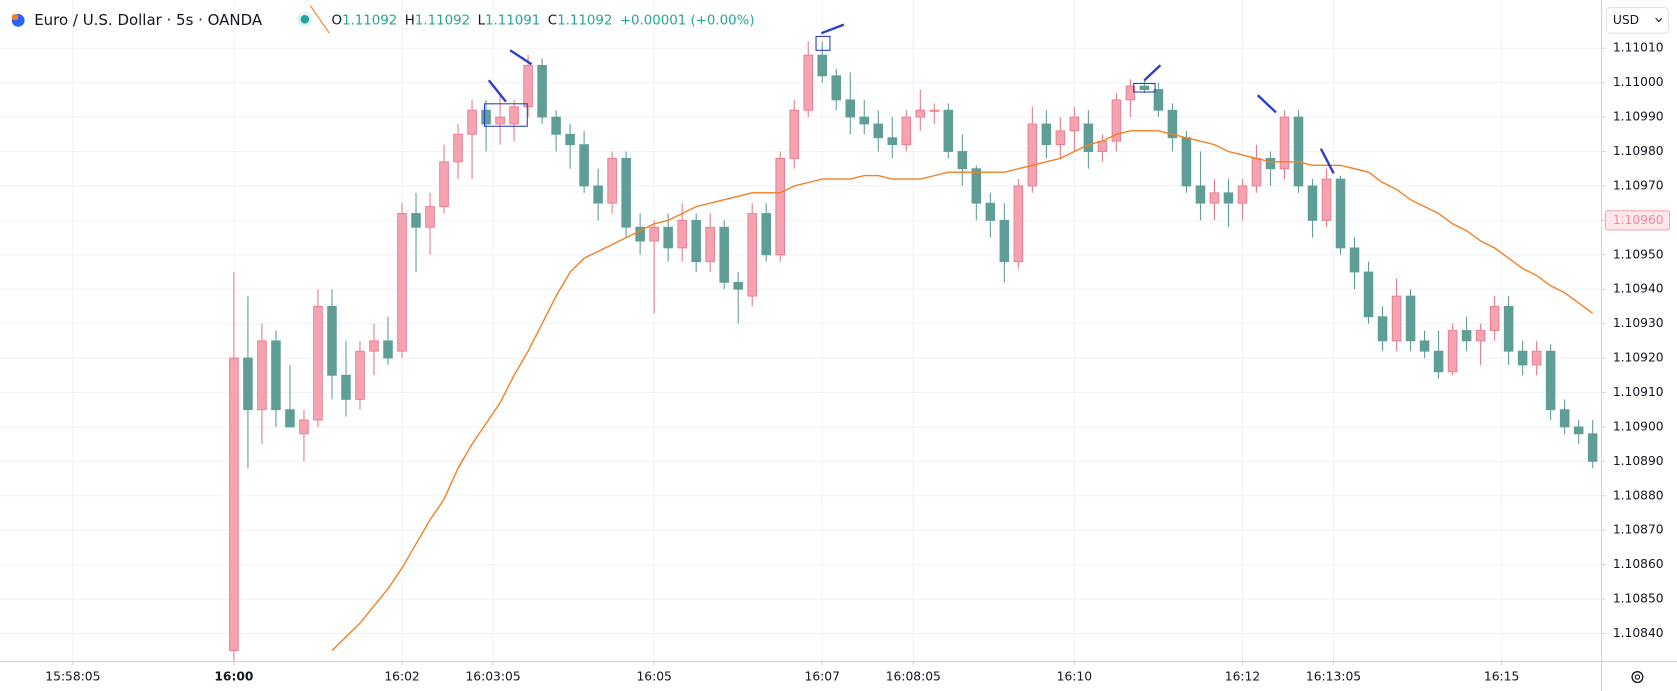 This screenshot has width=1677, height=691. What do you see at coordinates (492, 677) in the screenshot?
I see `x-tick-label: 16:03:05` at bounding box center [492, 677].